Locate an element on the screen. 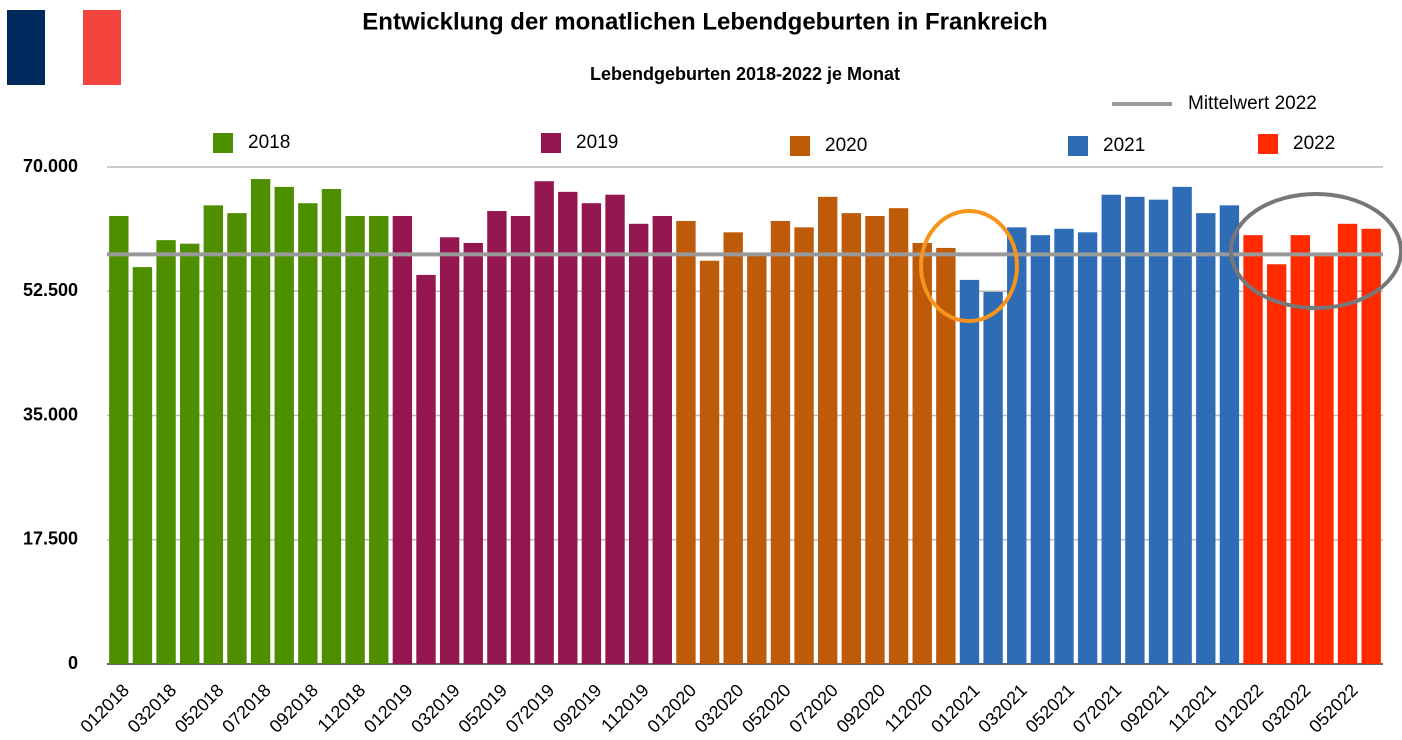  legend-label: 2021 is located at coordinates (1124, 145).